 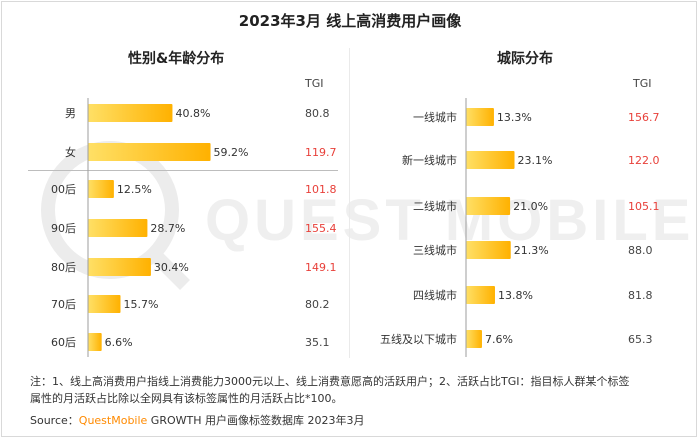 I want to click on note-line-2: 属性的月活跃占比除以全网具有该标签属性的月活跃占比*100。, so click(x=186, y=398).